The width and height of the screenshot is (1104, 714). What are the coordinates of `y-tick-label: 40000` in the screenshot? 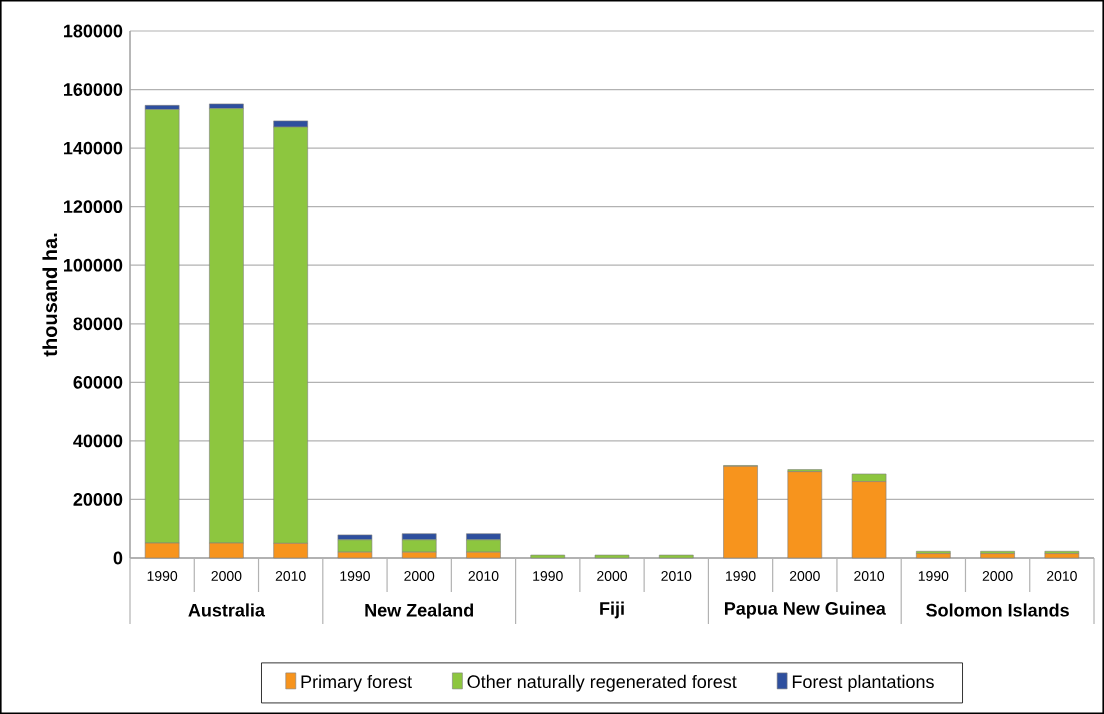 It's located at (98, 441).